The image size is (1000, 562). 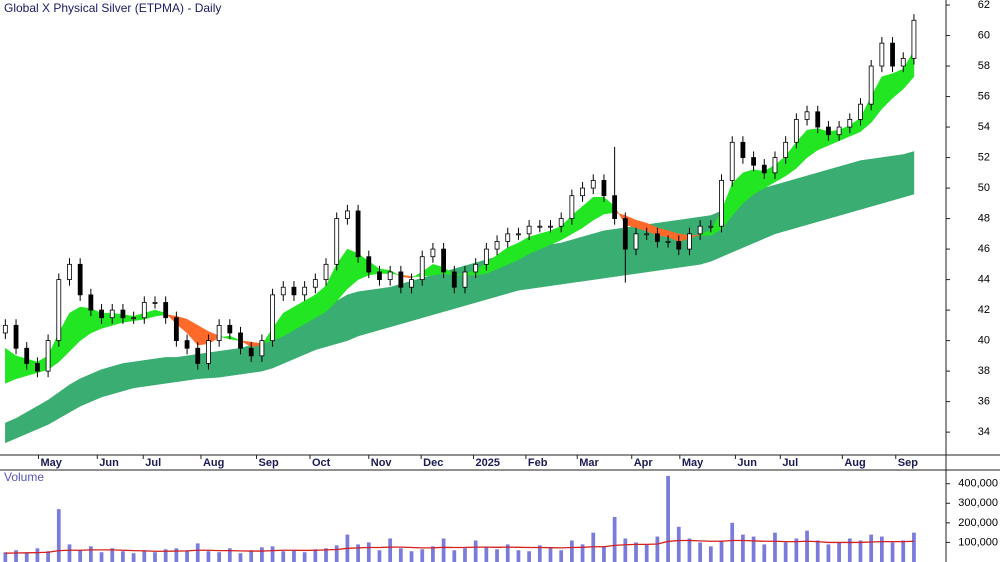 What do you see at coordinates (433, 463) in the screenshot?
I see `x-tick-label: Dec` at bounding box center [433, 463].